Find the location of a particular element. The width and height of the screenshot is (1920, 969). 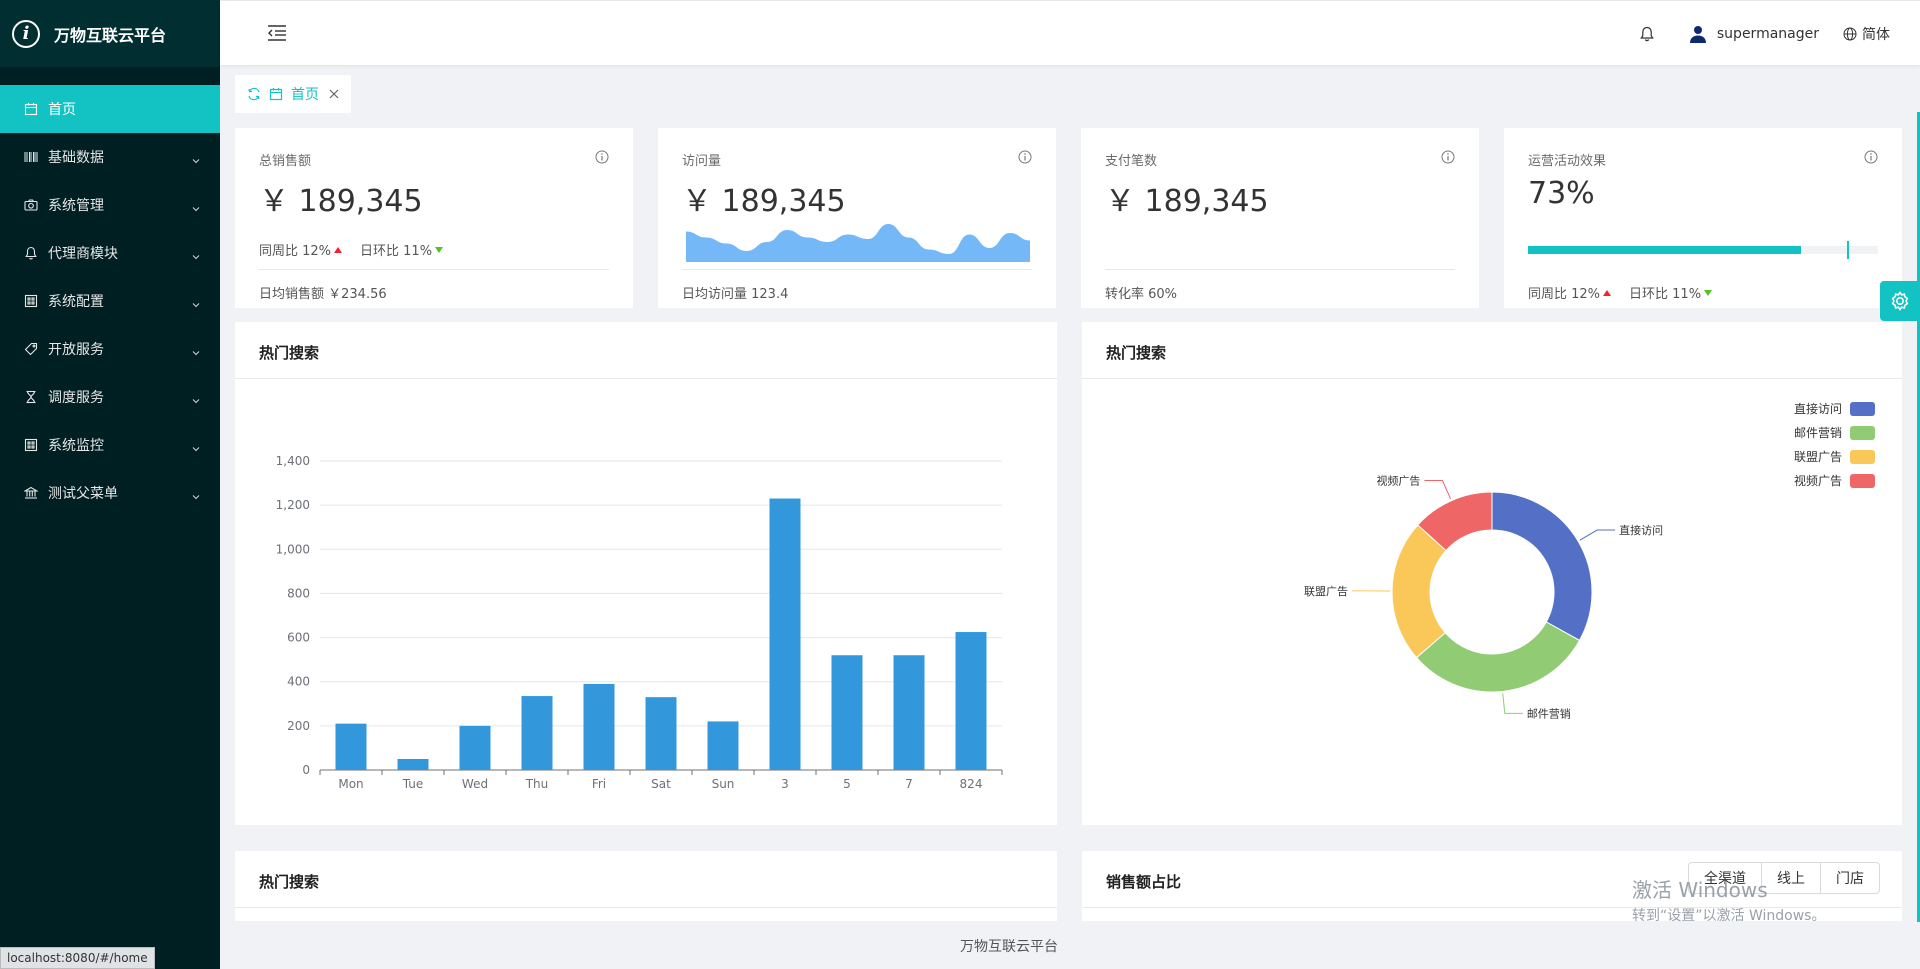

sidebar-item-3: 代理商模块 is located at coordinates (110, 253).